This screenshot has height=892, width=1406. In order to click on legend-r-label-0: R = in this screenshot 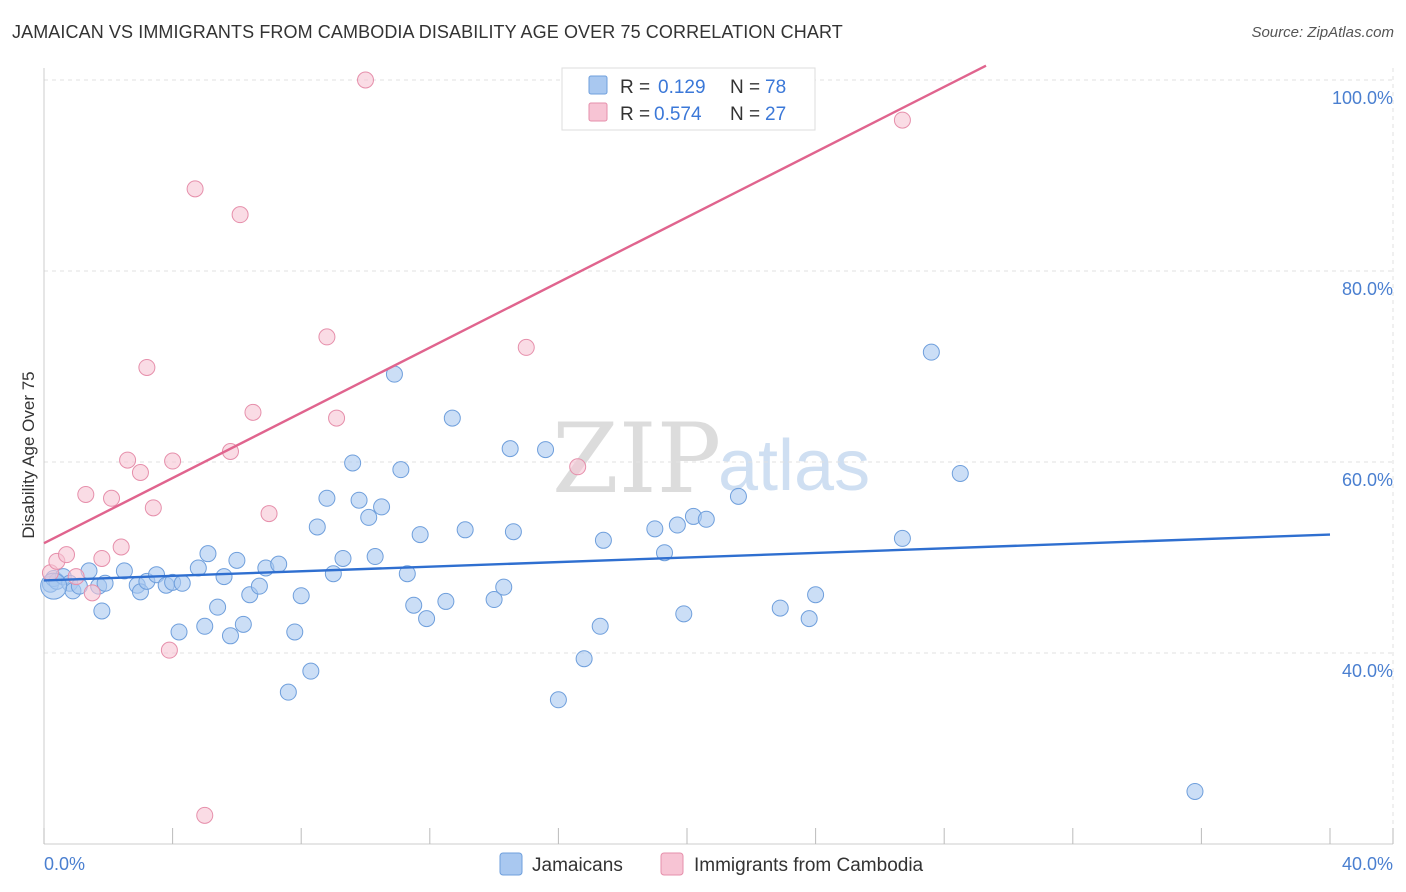, I will do `click(635, 87)`.